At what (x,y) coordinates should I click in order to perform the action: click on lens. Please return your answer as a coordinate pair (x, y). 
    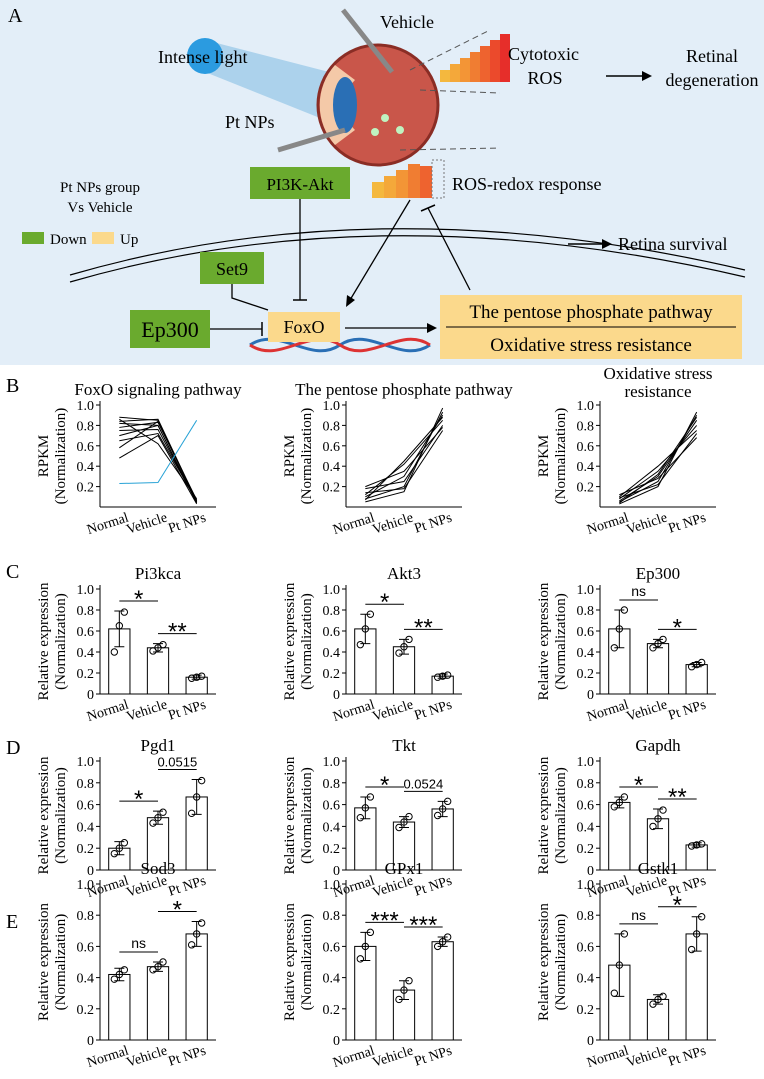
    Looking at the image, I should click on (345, 105).